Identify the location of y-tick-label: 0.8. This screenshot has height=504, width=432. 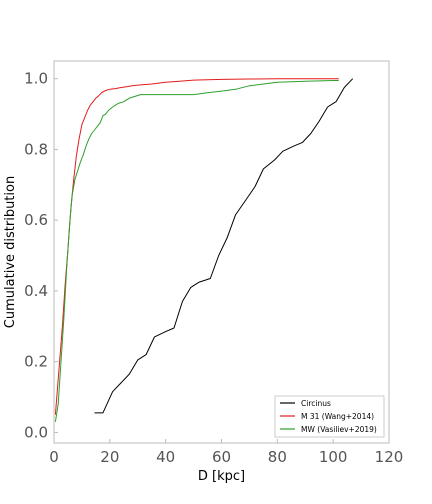
(36, 149).